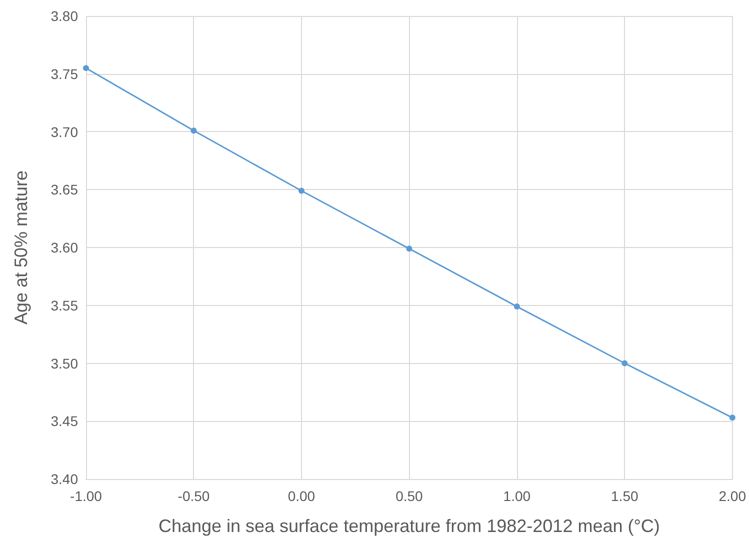 This screenshot has width=749, height=544. What do you see at coordinates (410, 496) in the screenshot?
I see `x-tick-label: 0.50` at bounding box center [410, 496].